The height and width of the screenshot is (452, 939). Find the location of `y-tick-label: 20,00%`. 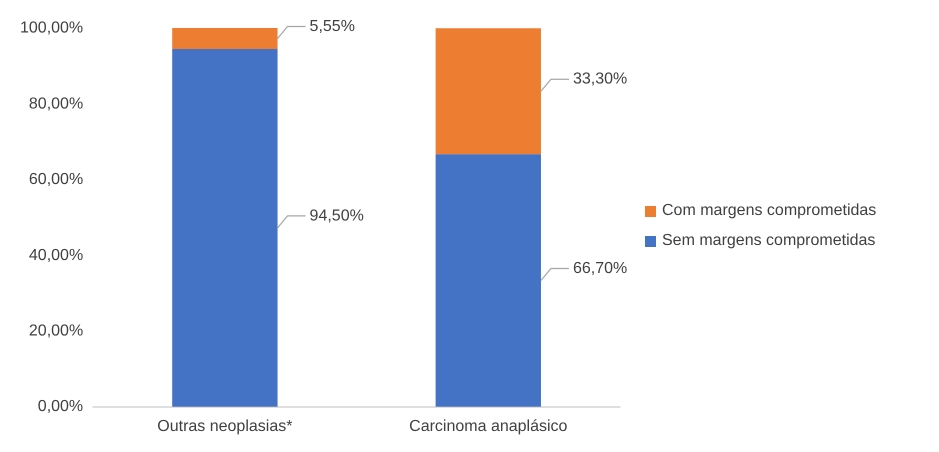

y-tick-label: 20,00% is located at coordinates (56, 331).